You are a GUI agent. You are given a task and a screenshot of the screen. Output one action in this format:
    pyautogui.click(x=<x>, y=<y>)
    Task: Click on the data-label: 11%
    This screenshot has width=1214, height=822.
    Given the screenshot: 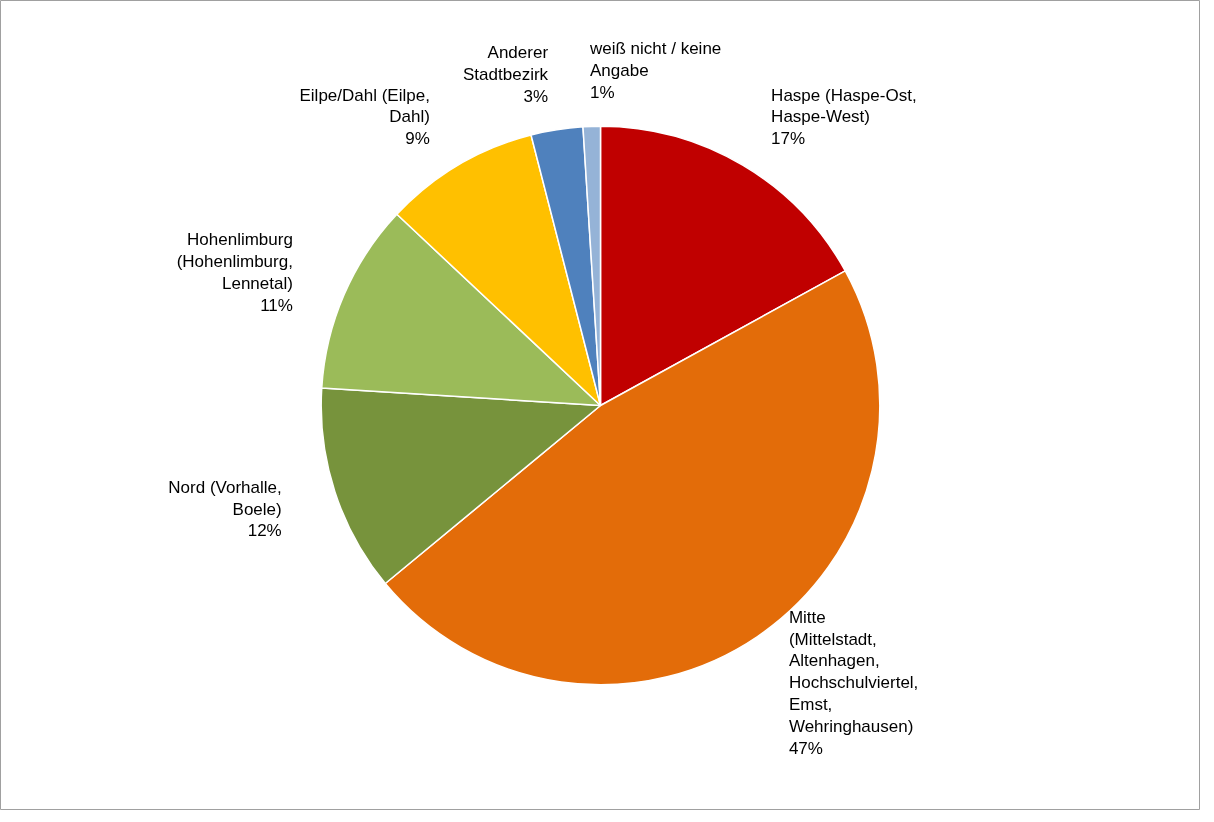 What is the action you would take?
    pyautogui.click(x=276, y=305)
    